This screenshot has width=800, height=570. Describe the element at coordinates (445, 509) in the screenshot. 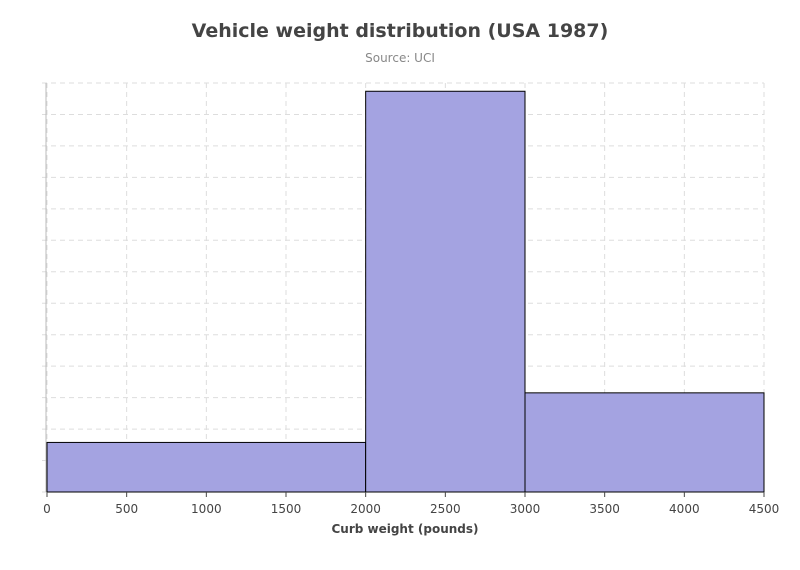

I see `x-tick-label: 2500` at that location.